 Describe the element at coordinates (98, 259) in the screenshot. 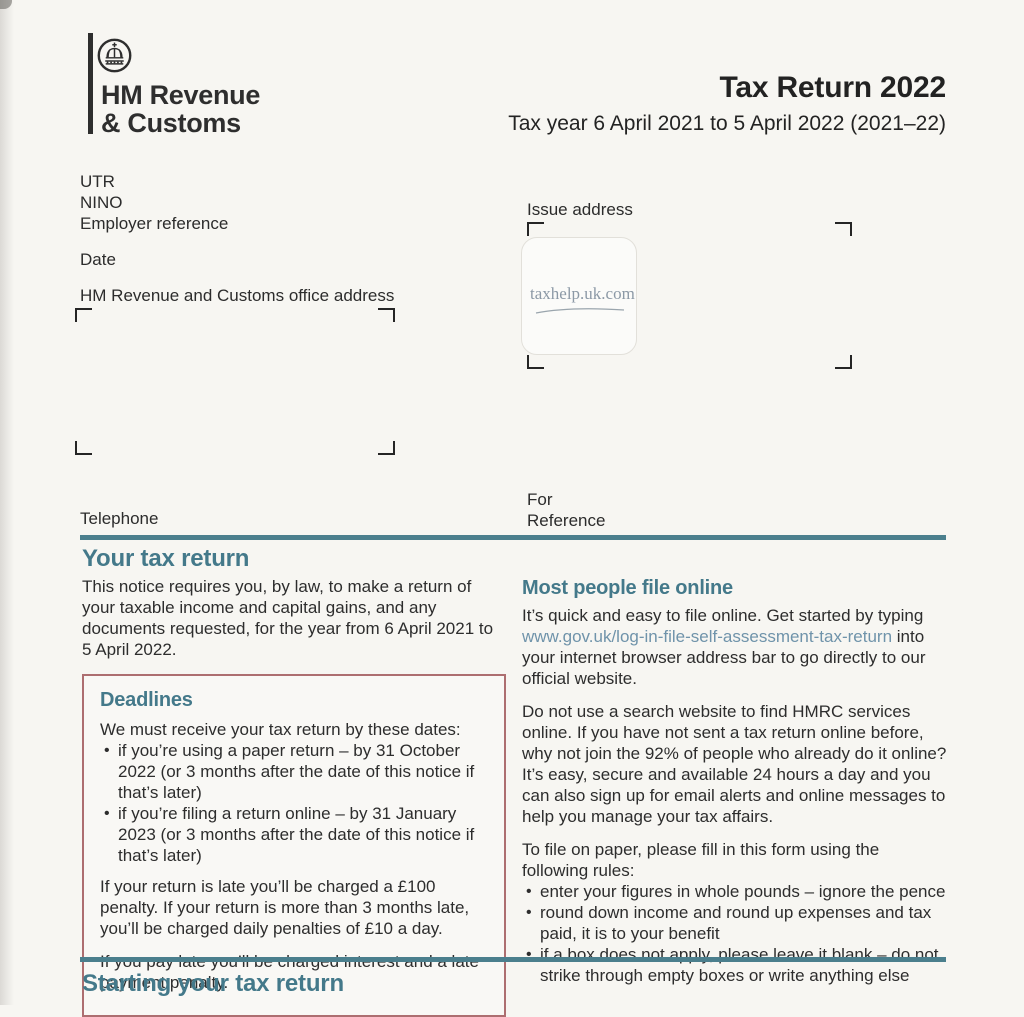

I see `date-label: Date` at that location.